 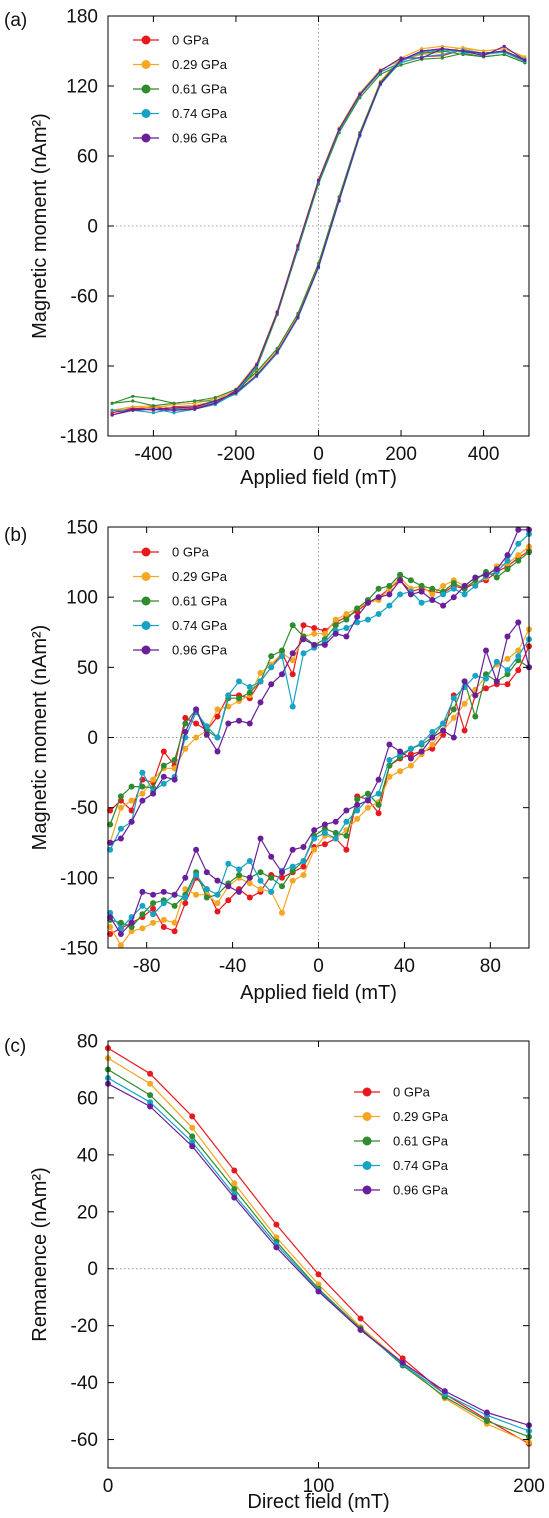 I want to click on x-tick-label: -400, so click(x=153, y=454).